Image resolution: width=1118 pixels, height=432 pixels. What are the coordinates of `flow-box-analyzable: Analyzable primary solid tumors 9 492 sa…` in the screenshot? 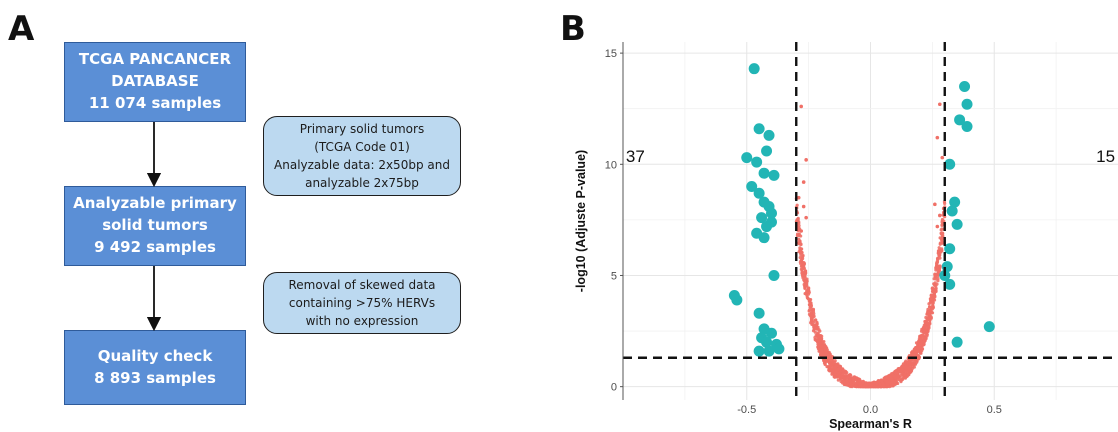 It's located at (155, 226).